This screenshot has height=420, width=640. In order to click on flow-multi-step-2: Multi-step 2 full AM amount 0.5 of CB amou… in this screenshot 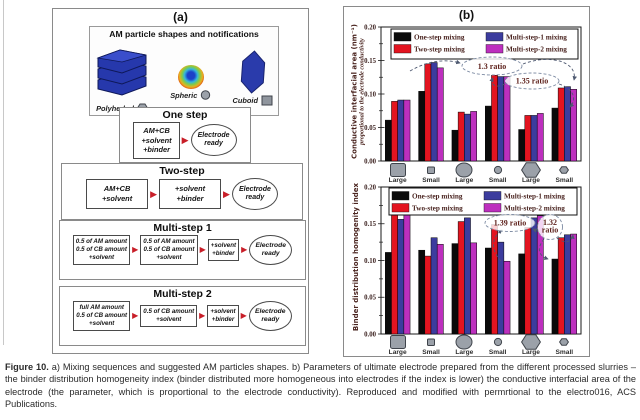, I will do `click(182, 316)`.